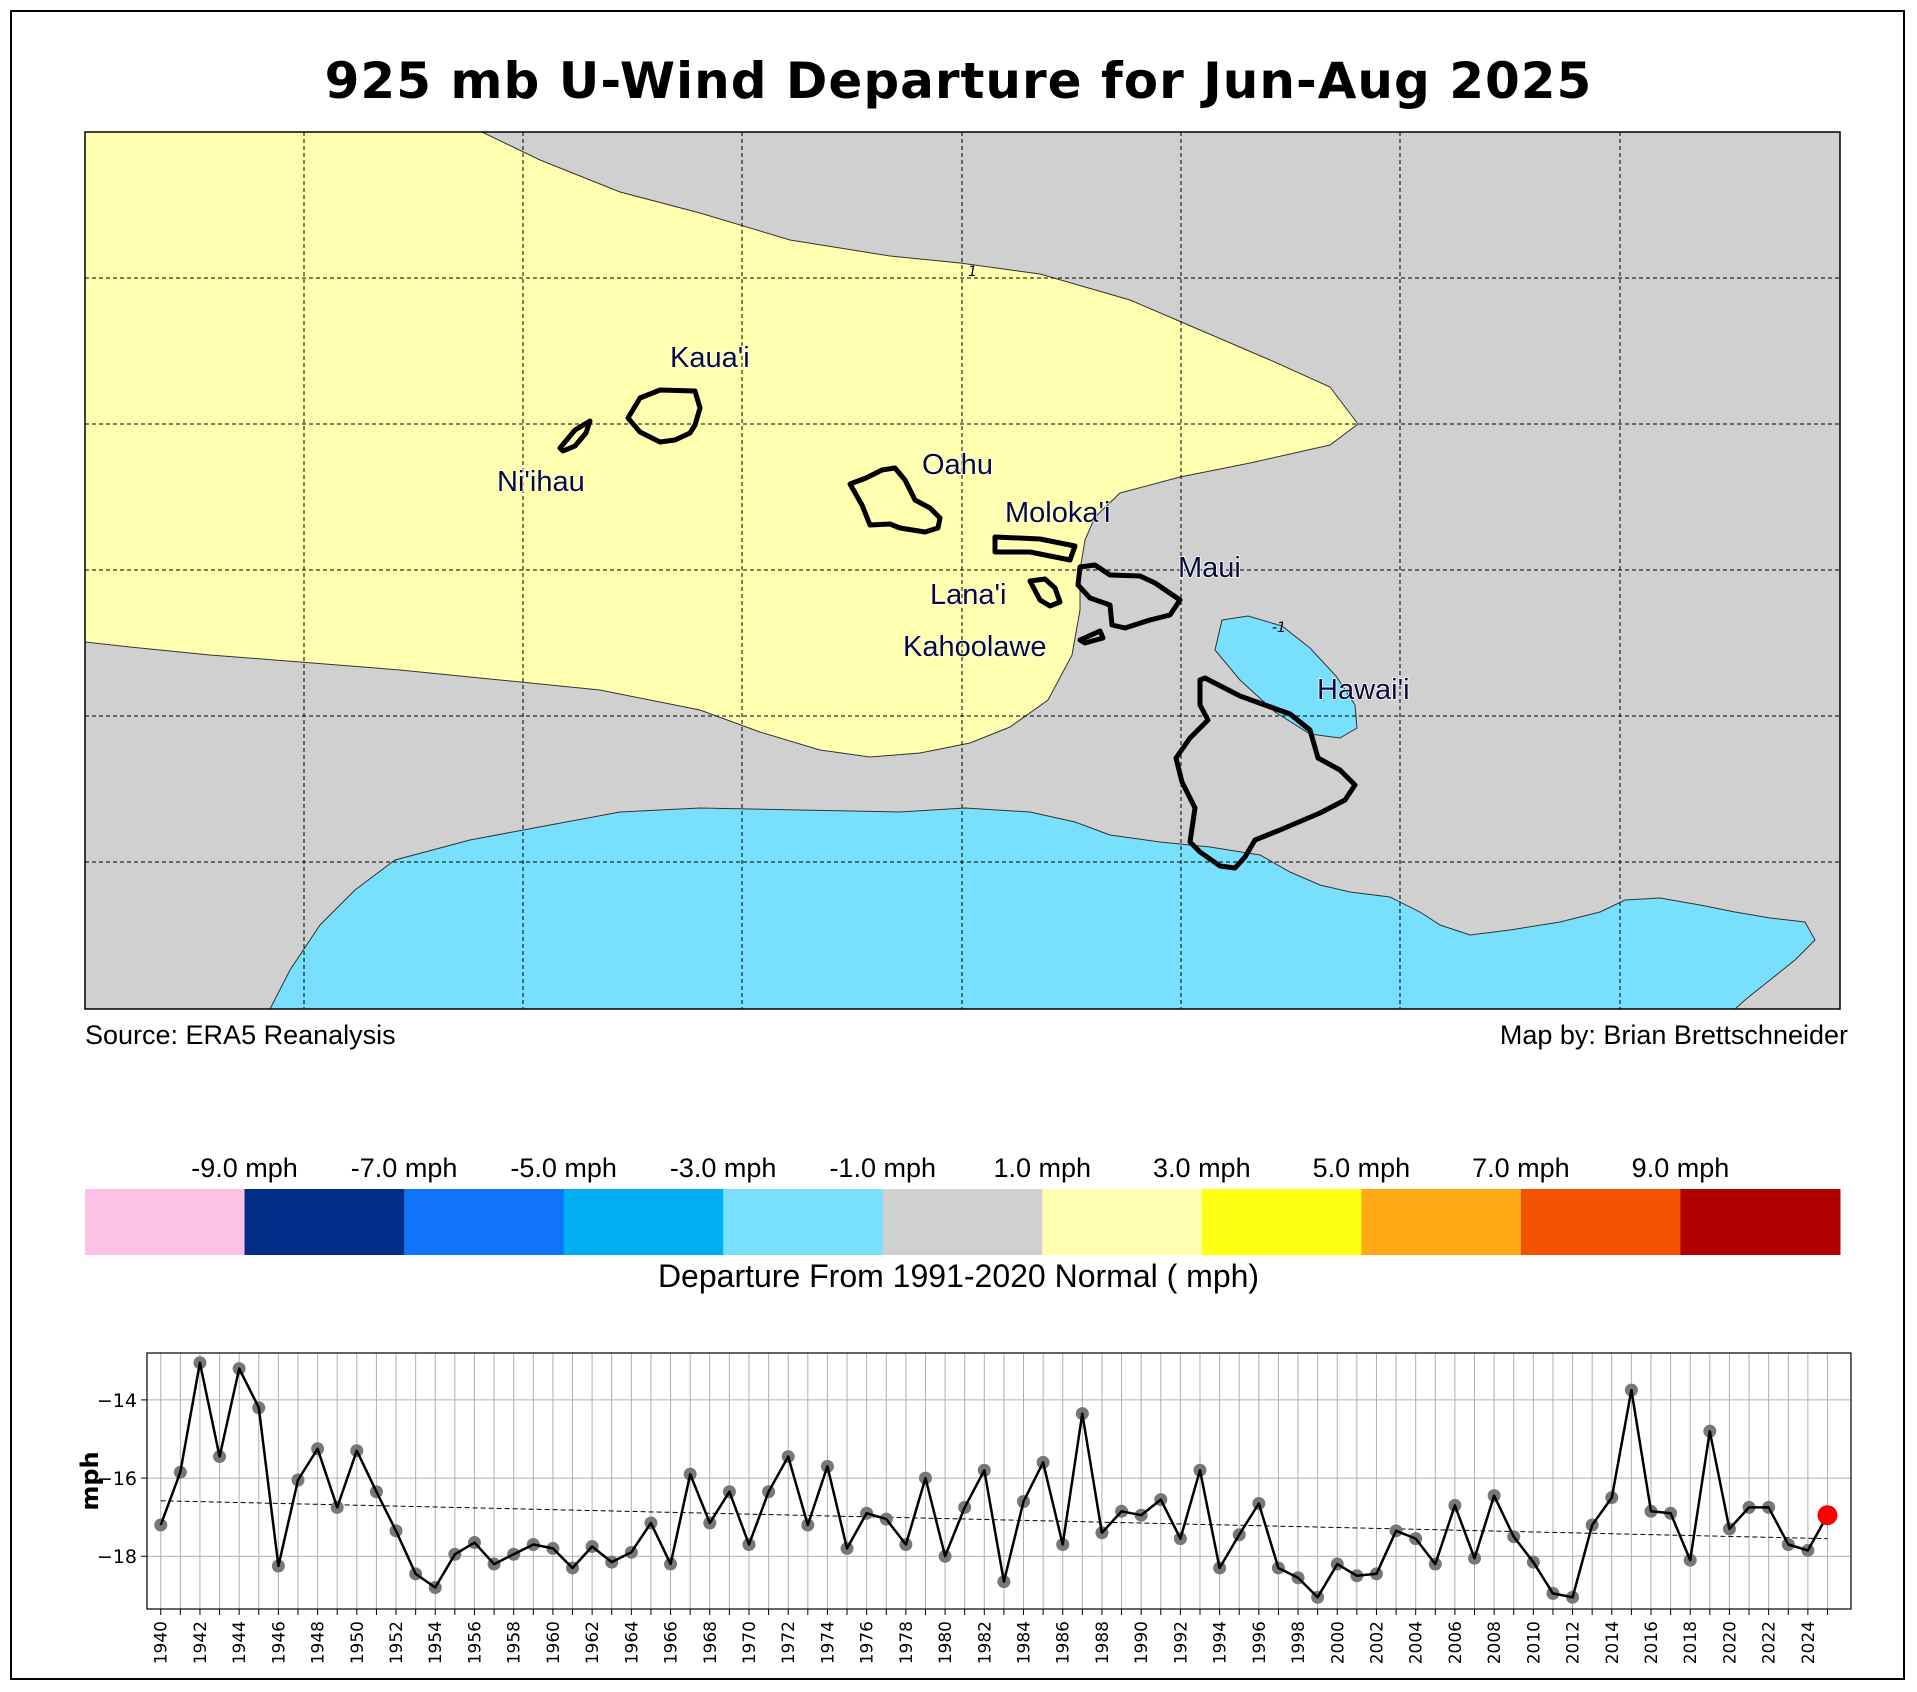  What do you see at coordinates (319, 1642) in the screenshot?
I see `x-tick-label: 1948` at bounding box center [319, 1642].